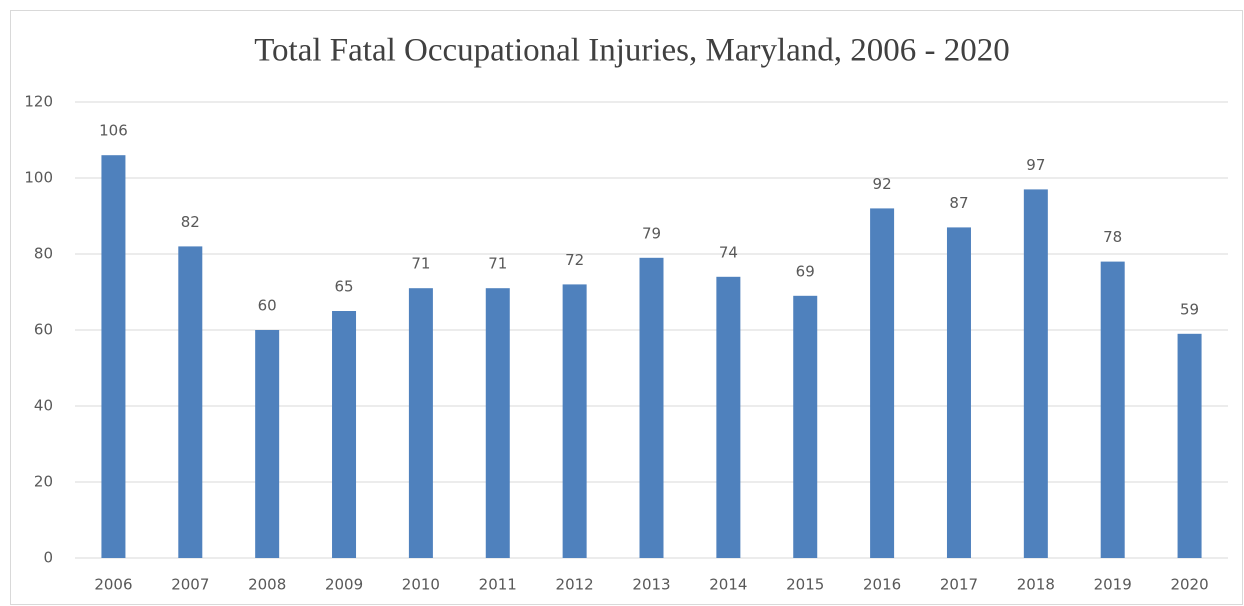  Describe the element at coordinates (344, 585) in the screenshot. I see `x-tick-label: 2009` at that location.